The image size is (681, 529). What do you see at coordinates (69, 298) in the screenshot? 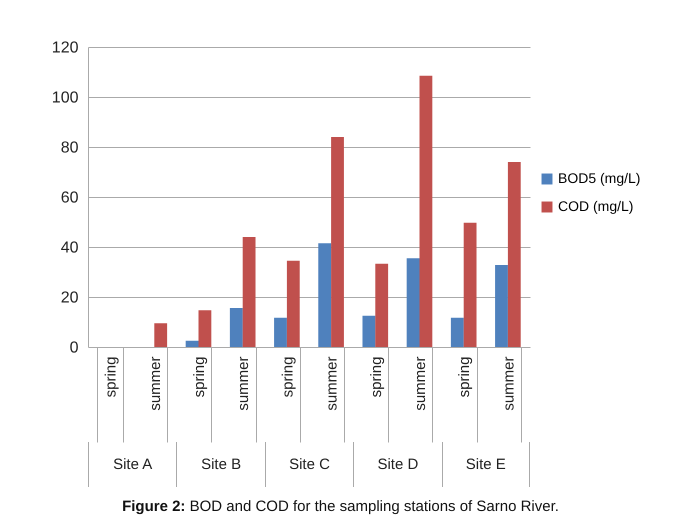
I see `y-tick-label: 20` at bounding box center [69, 298].